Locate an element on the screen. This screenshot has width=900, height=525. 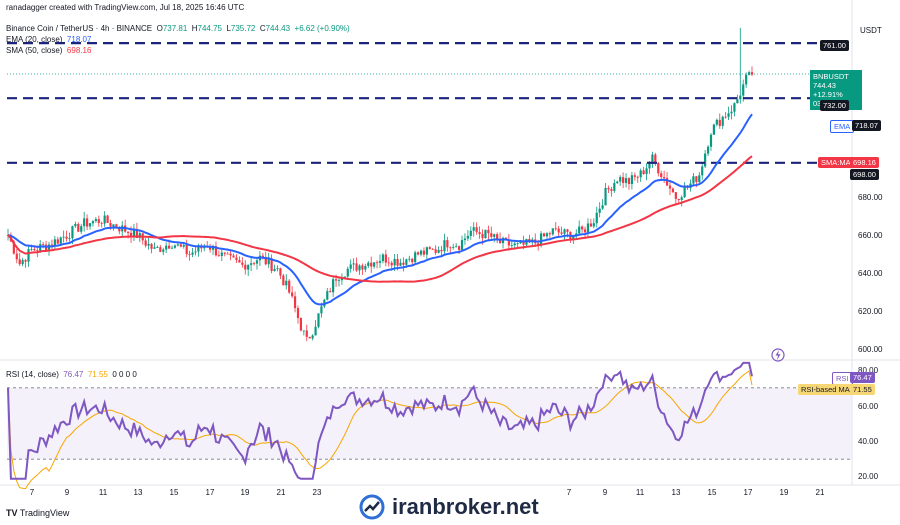
x-tick: 19 is located at coordinates (784, 492).